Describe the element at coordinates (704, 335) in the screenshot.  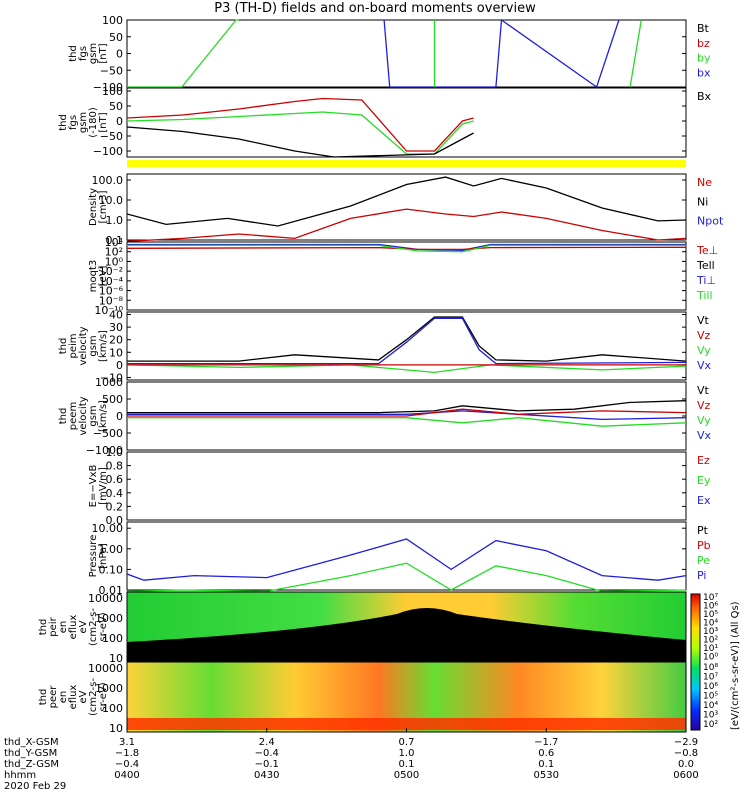
I see `legend-Vz: Vz` at that location.